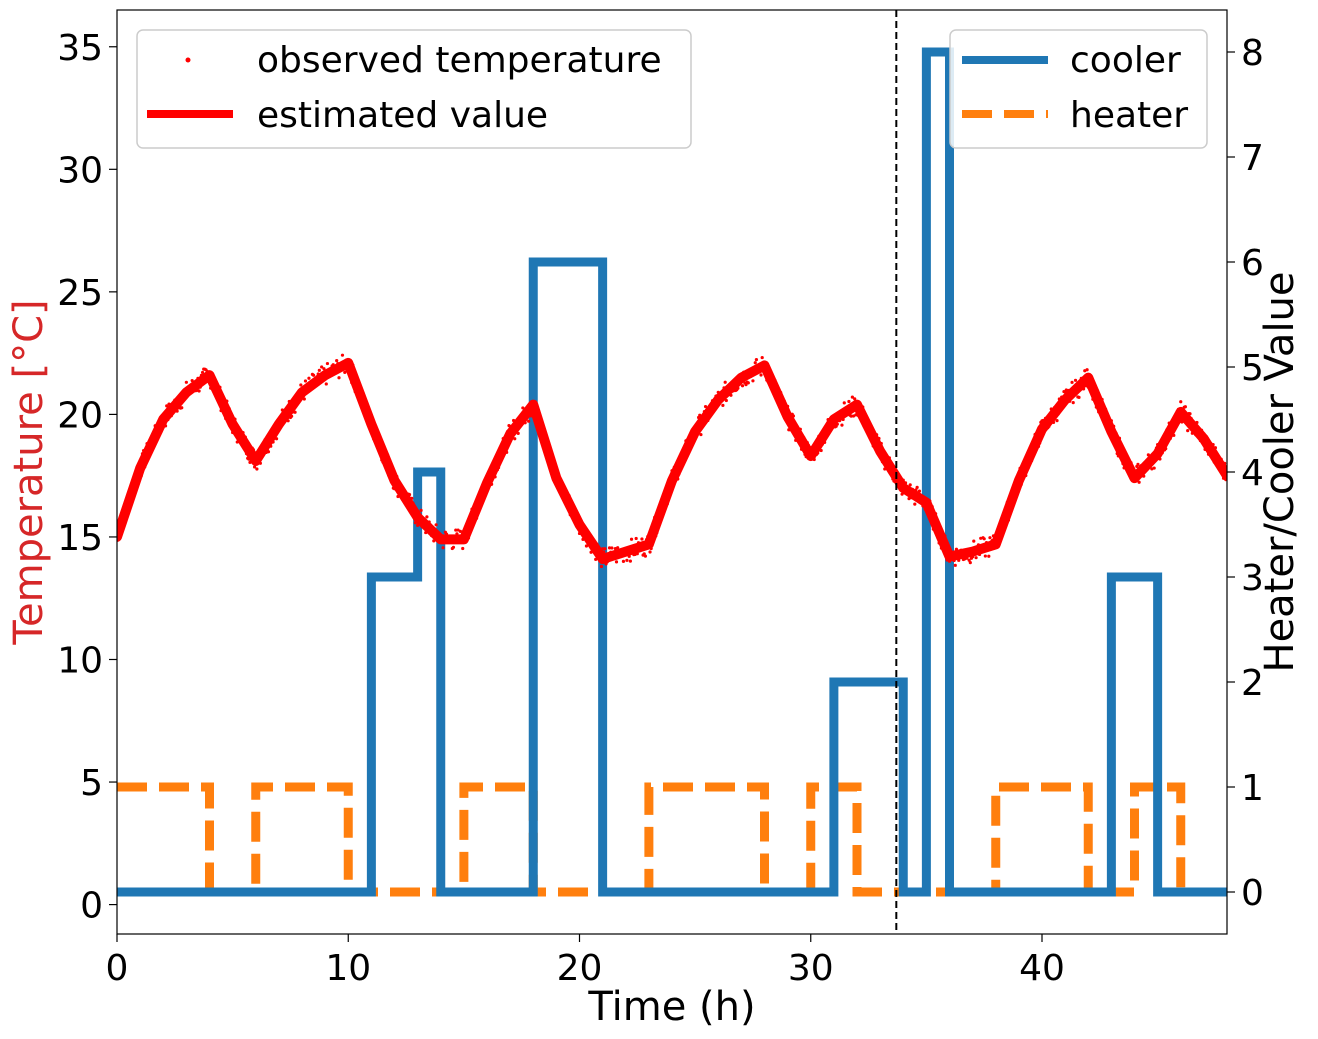 This screenshot has width=1318, height=1039. What do you see at coordinates (1042, 968) in the screenshot?
I see `x-tick-label: 40` at bounding box center [1042, 968].